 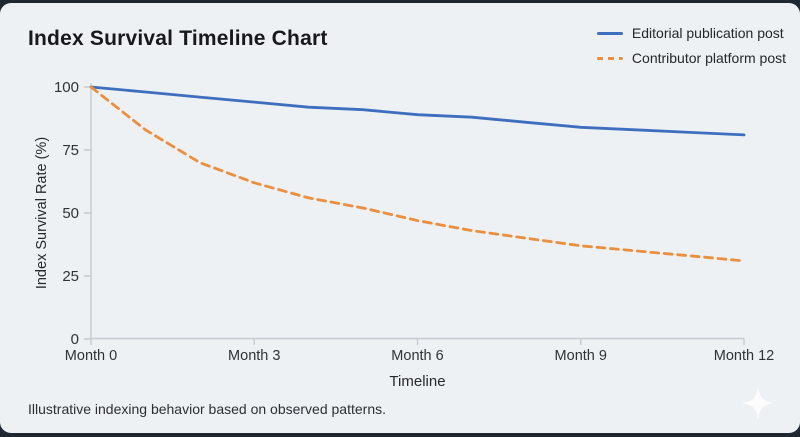 I want to click on x-tick-label: Month 0, so click(x=91, y=356).